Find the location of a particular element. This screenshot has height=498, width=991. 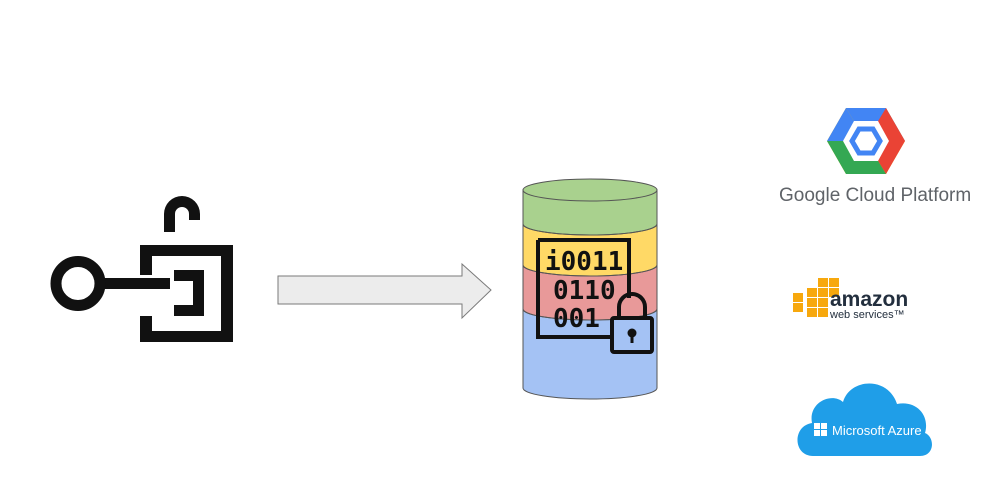

aws-logo: amazon web services™ is located at coordinates (850, 299).